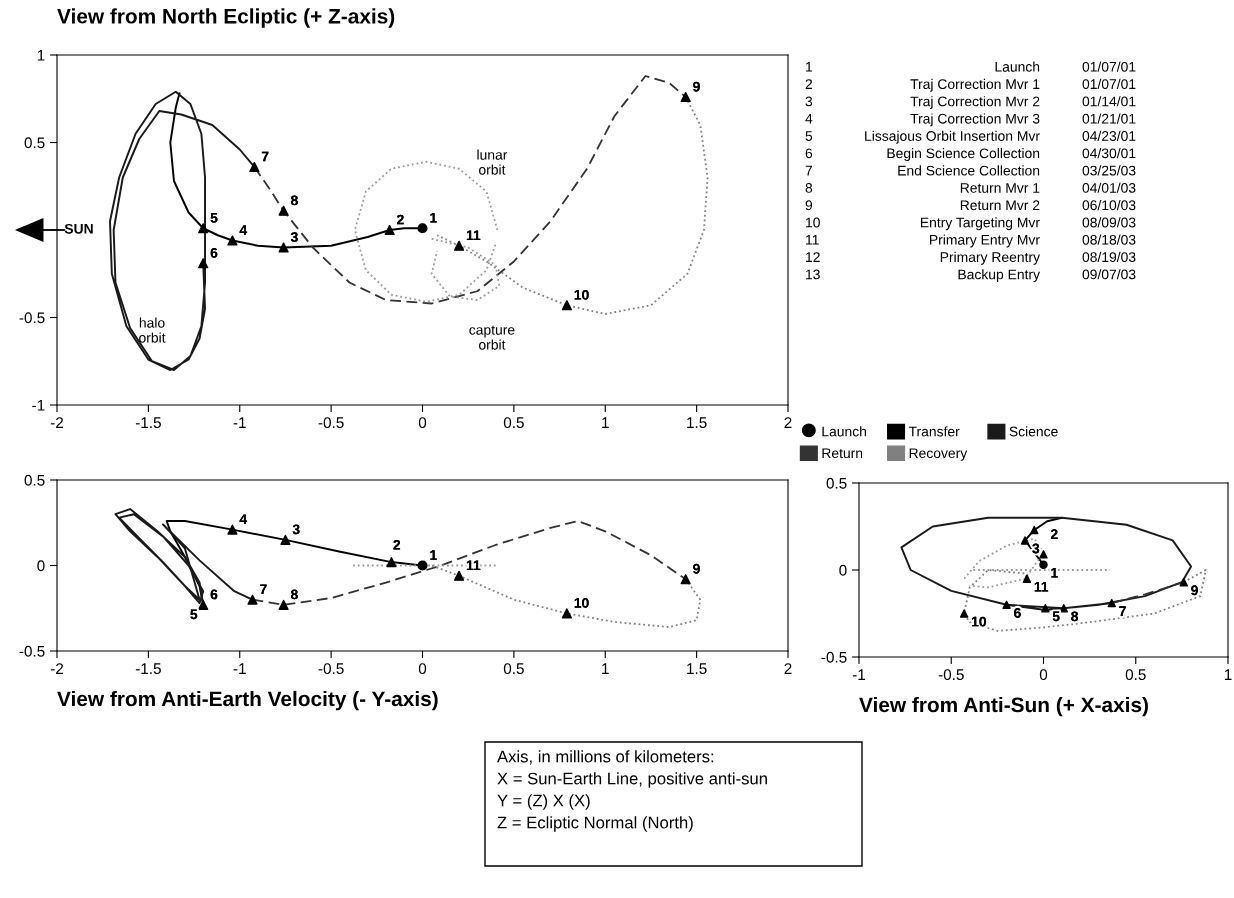 This screenshot has height=898, width=1234. I want to click on text: 4, so click(809, 118).